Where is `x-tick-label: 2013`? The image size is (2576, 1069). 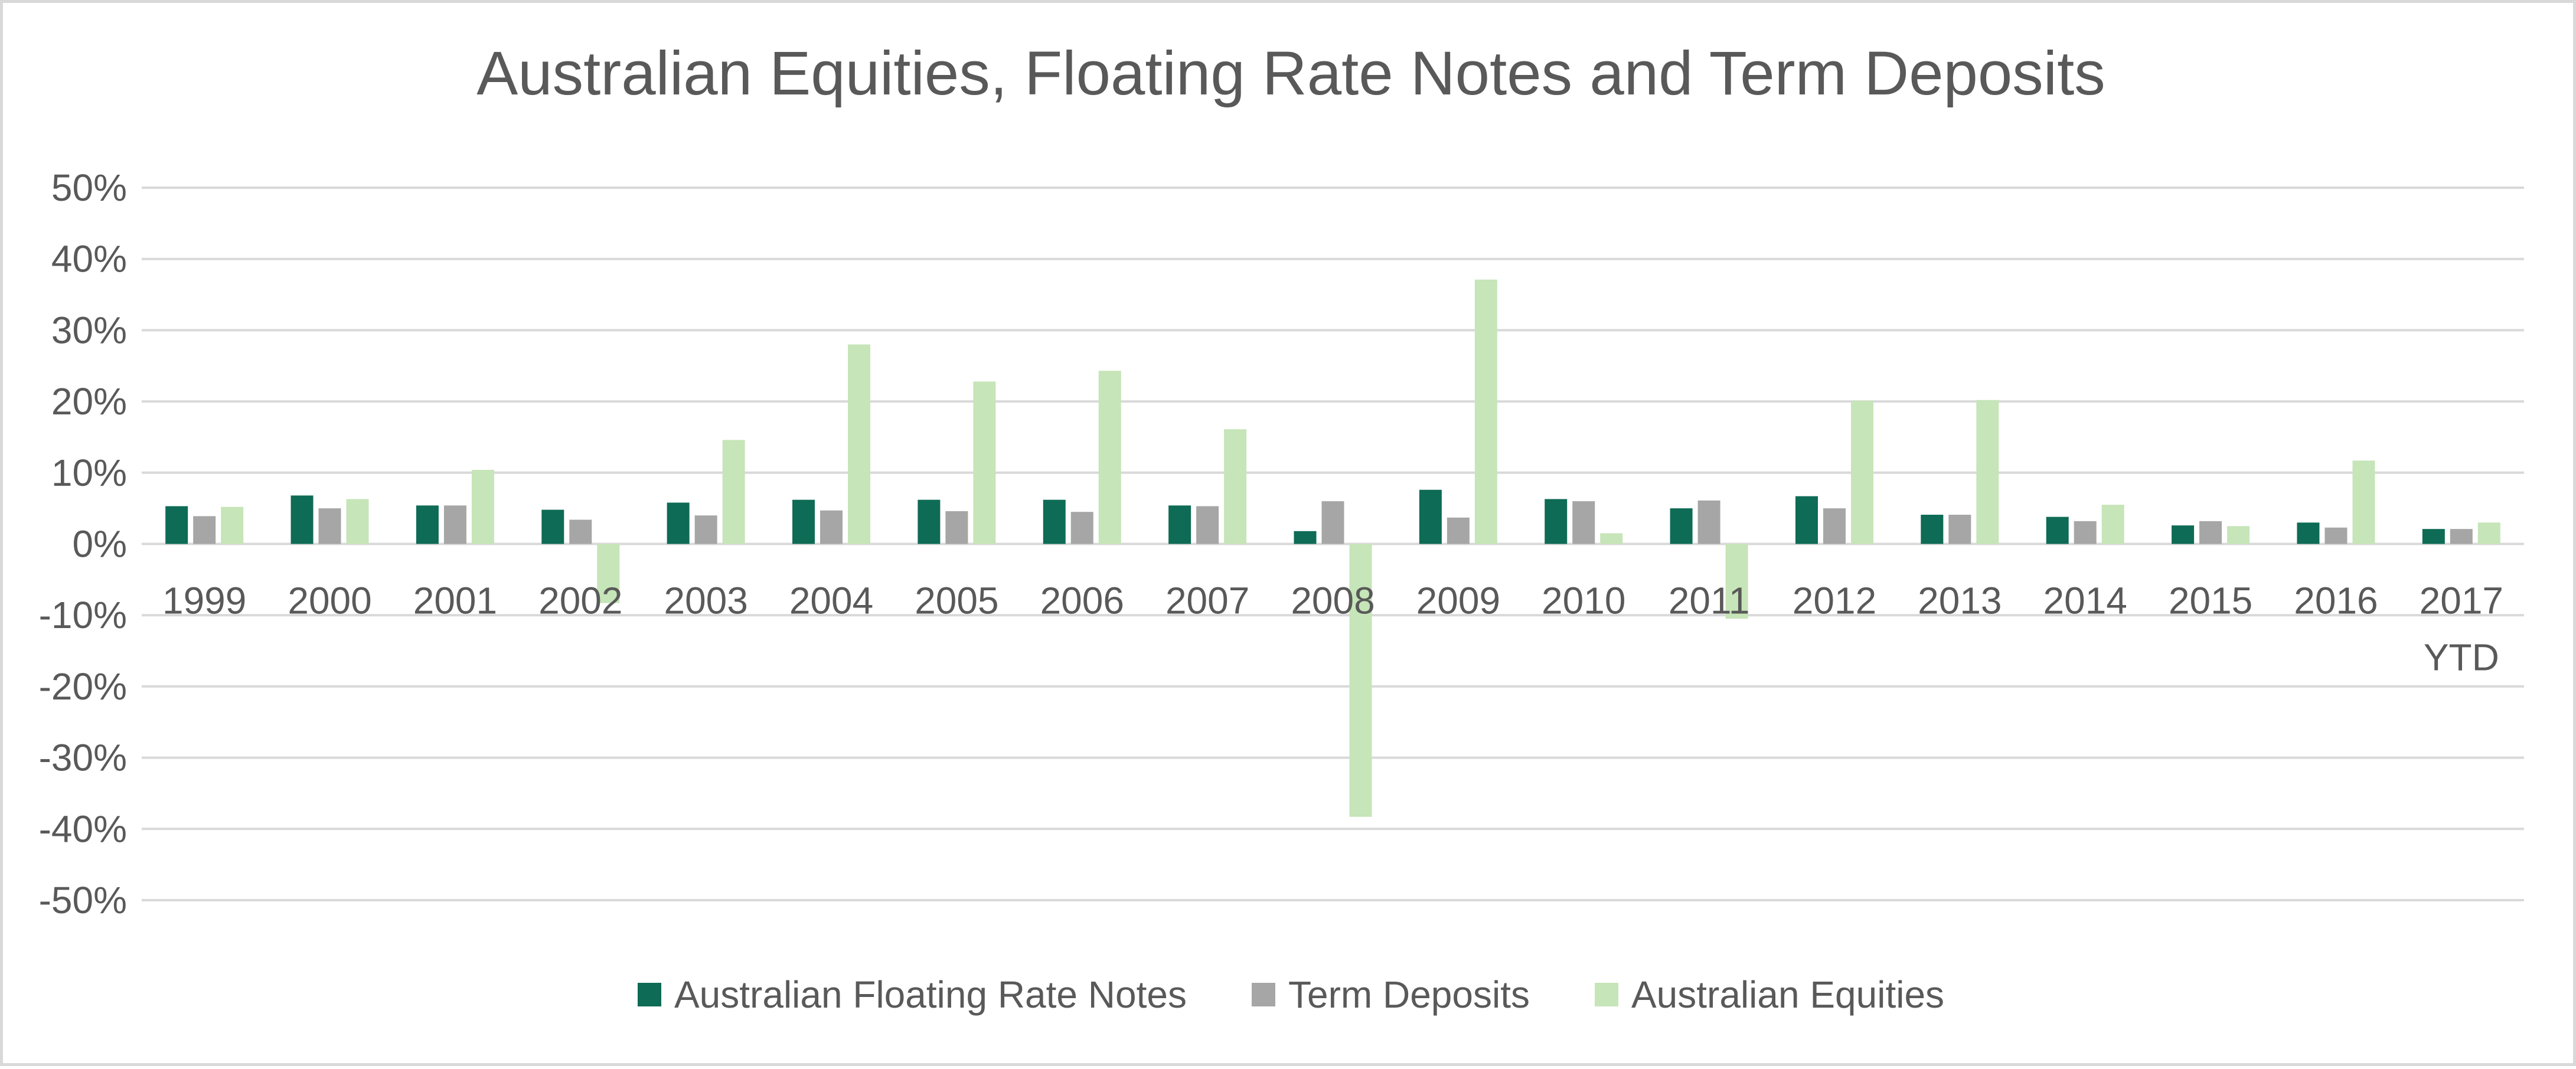
x-tick-label: 2013 is located at coordinates (1960, 601).